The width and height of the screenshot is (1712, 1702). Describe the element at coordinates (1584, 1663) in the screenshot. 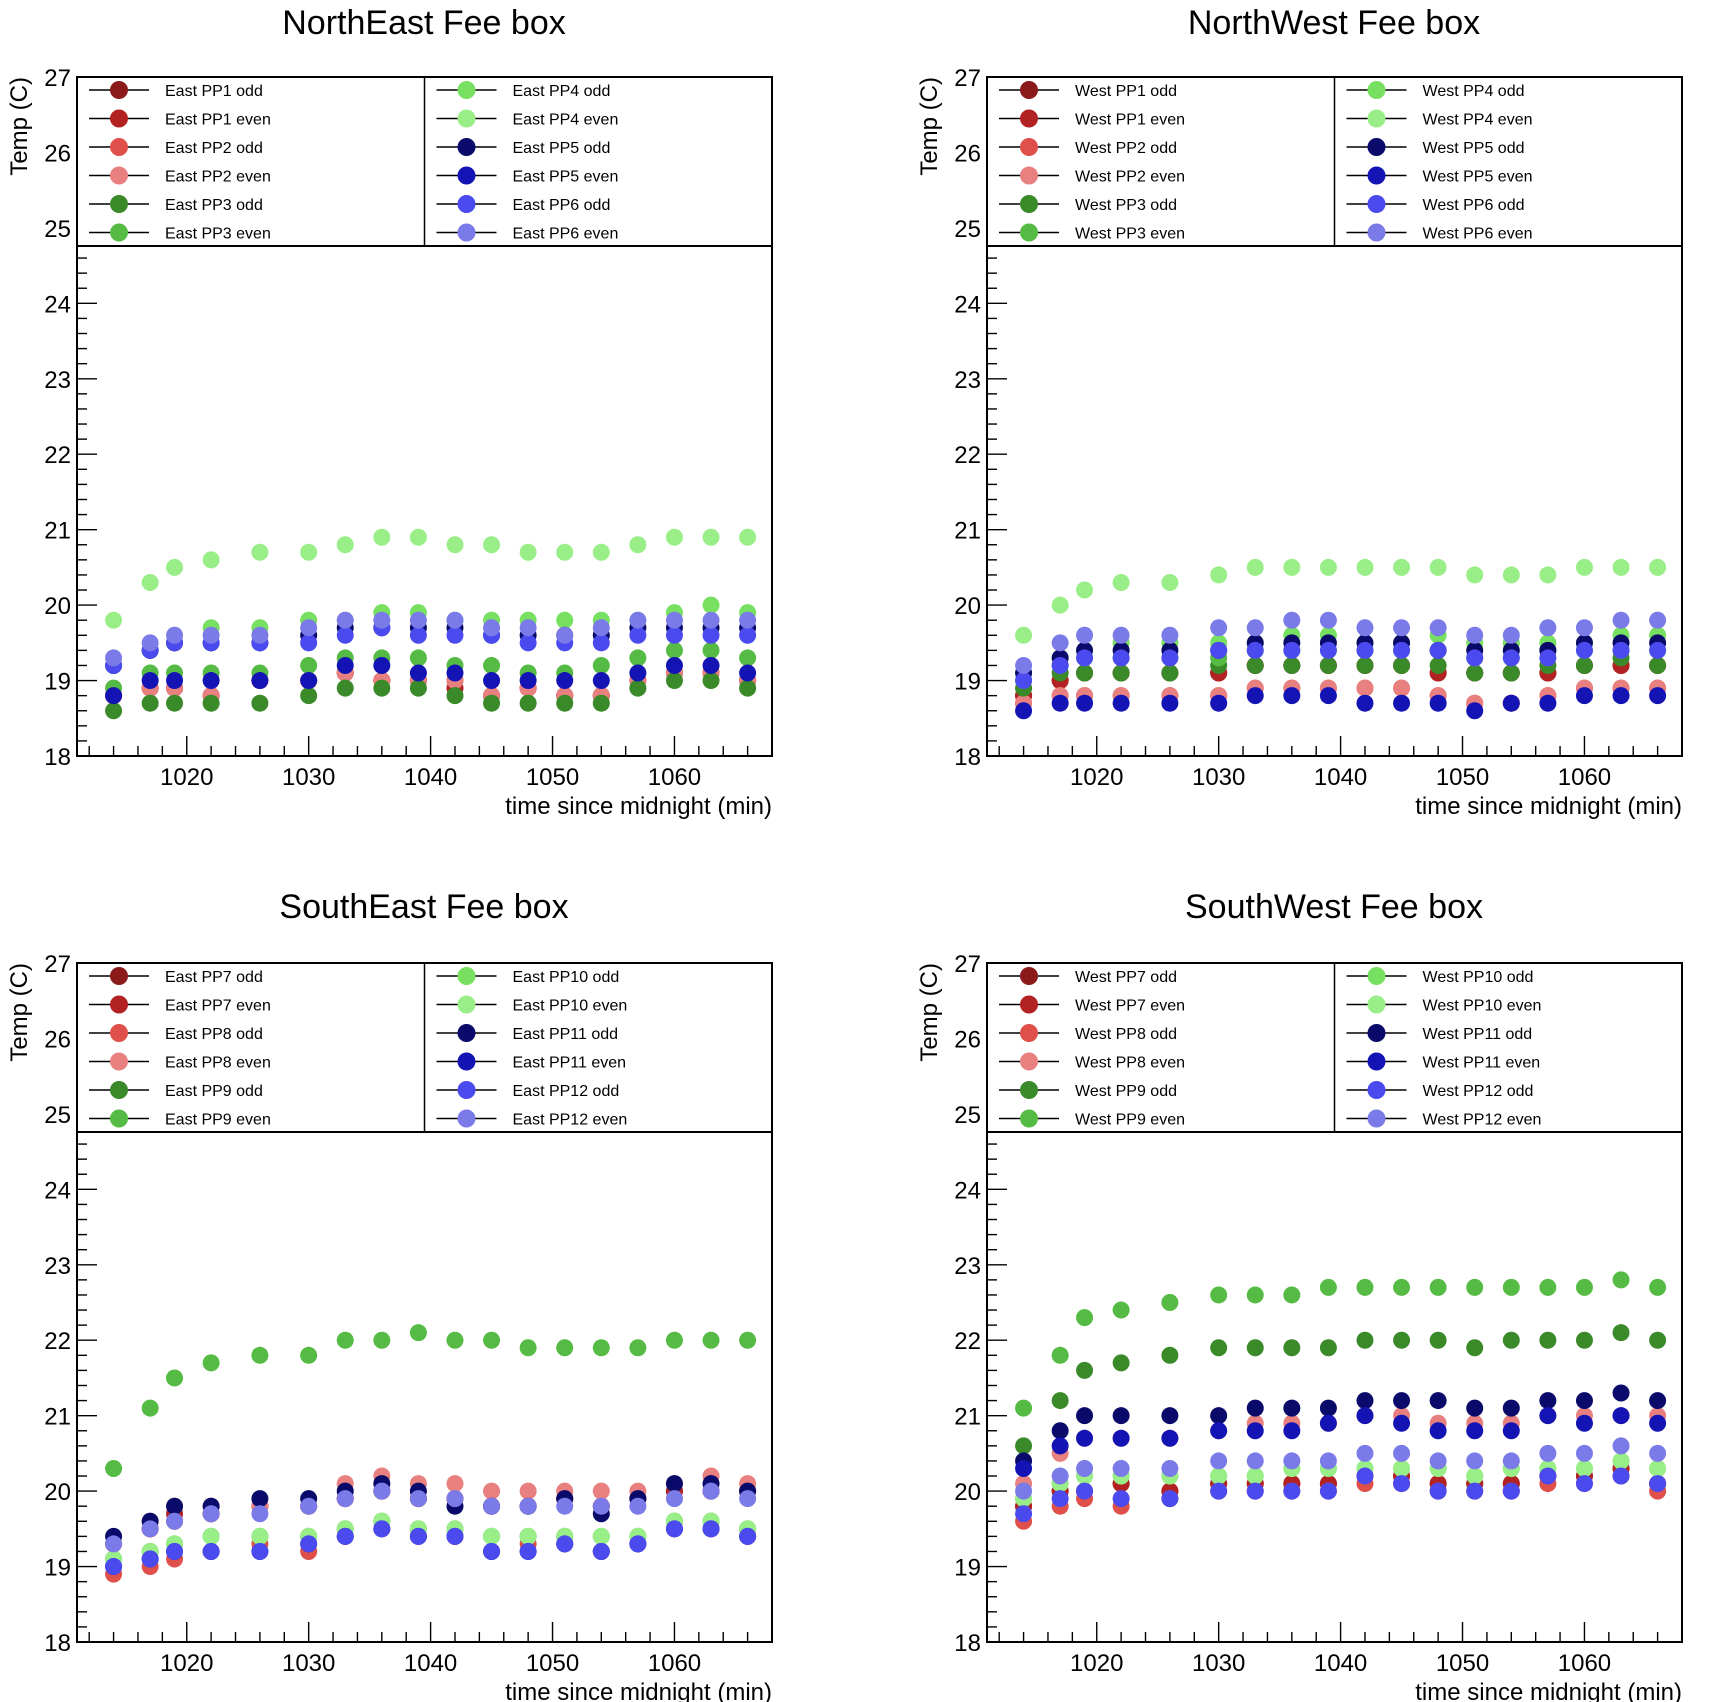

I see `x-tick-label: 1060` at that location.